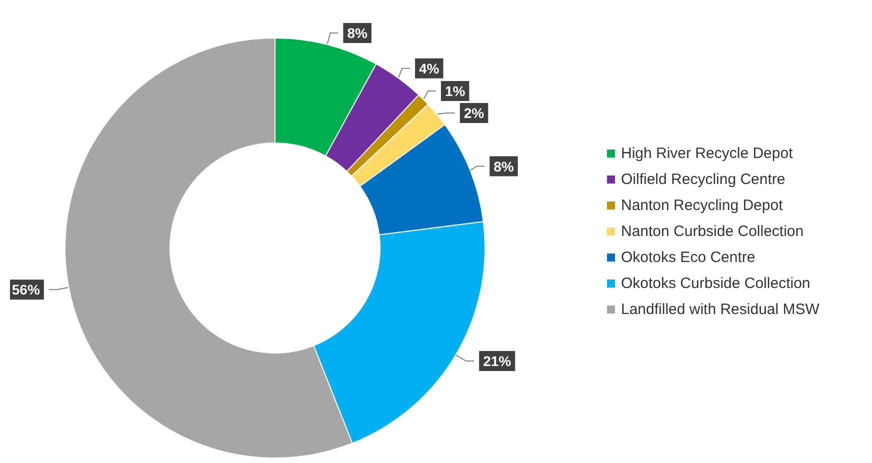  What do you see at coordinates (497, 361) in the screenshot?
I see `data-label: 21%` at bounding box center [497, 361].